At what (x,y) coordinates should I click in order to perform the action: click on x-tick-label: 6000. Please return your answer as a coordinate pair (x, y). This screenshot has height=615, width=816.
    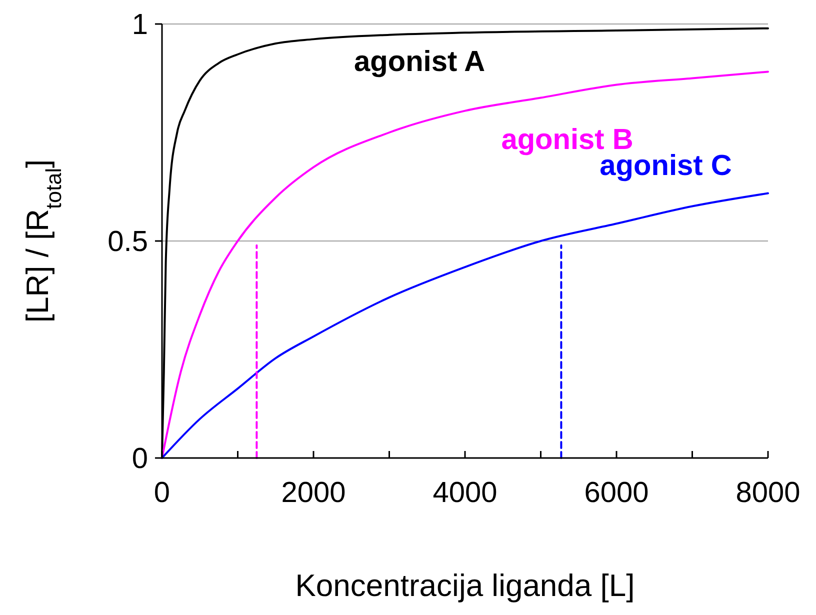
    Looking at the image, I should click on (616, 493).